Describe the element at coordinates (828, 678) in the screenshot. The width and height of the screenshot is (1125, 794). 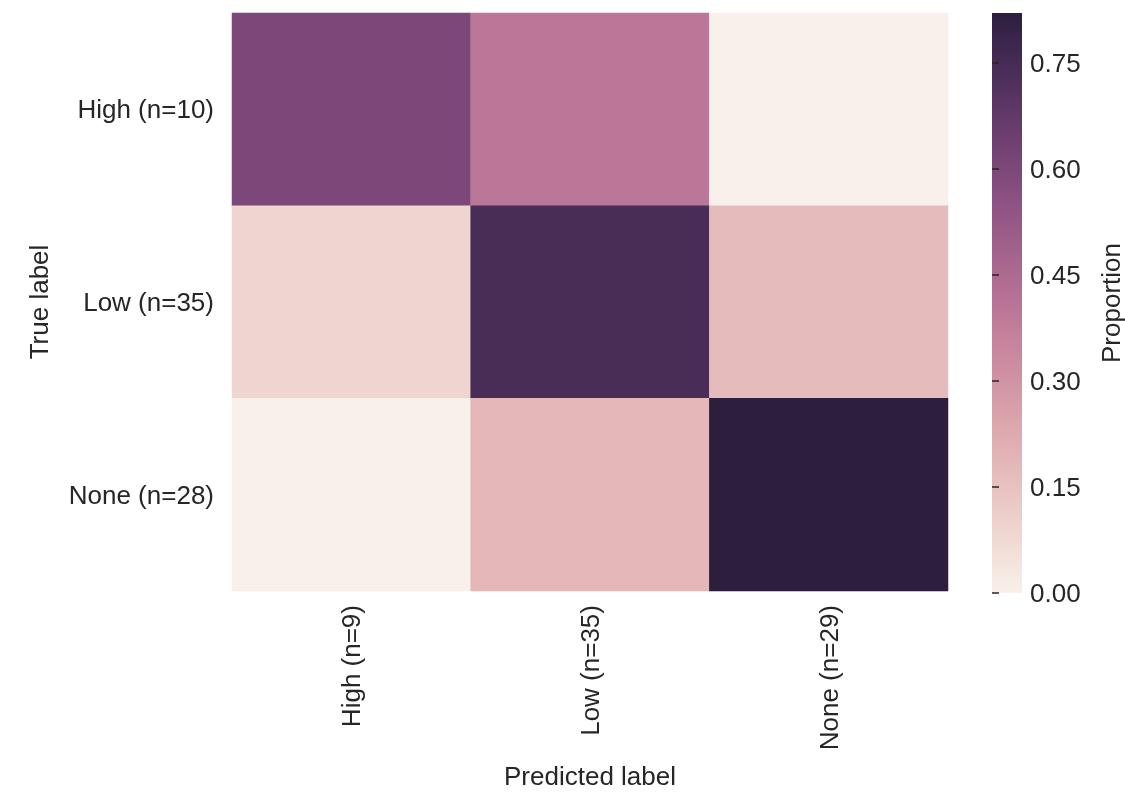
I see `x-tick-label: None (n=29)` at that location.